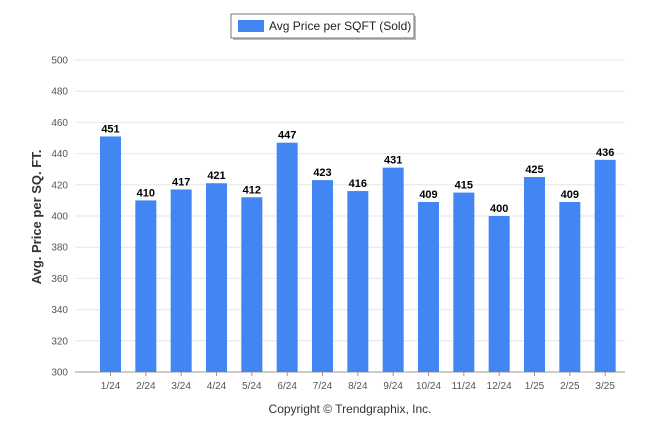  Describe the element at coordinates (59, 123) in the screenshot. I see `y-tick-label: 460` at that location.